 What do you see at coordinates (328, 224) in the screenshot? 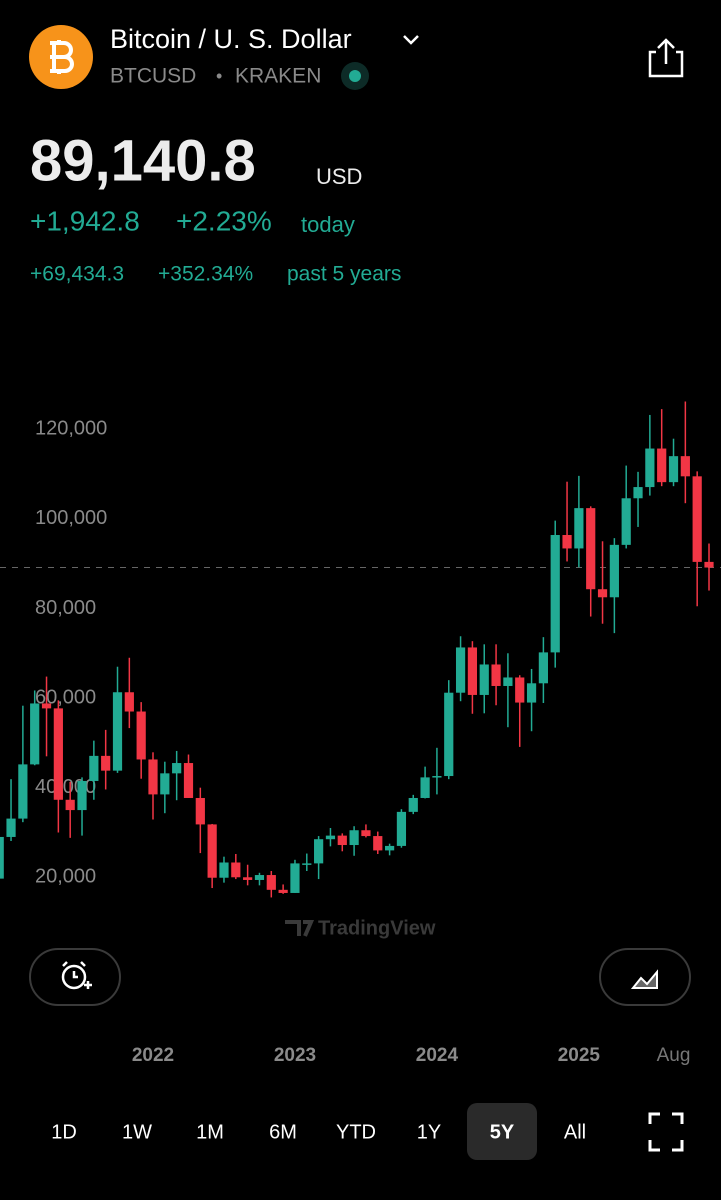
I see `change-period: today` at bounding box center [328, 224].